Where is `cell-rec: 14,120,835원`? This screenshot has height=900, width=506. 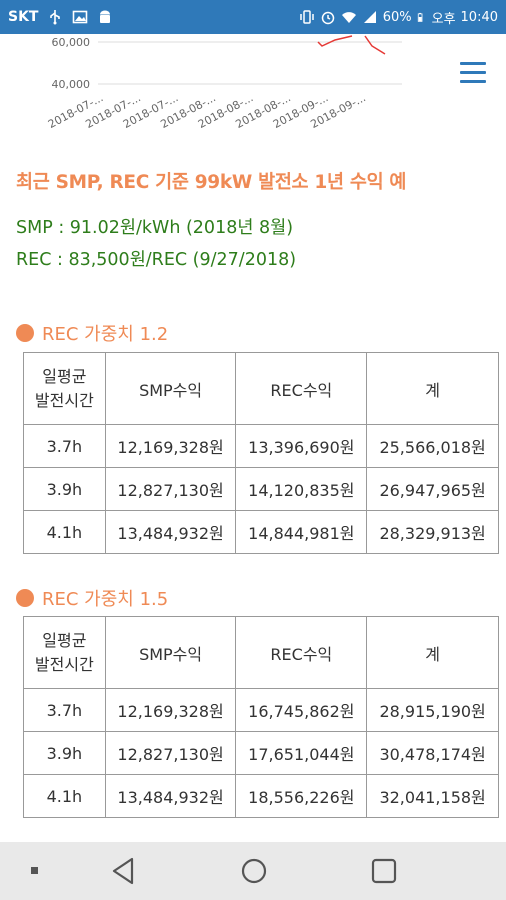
cell-rec: 14,120,835원 is located at coordinates (301, 489).